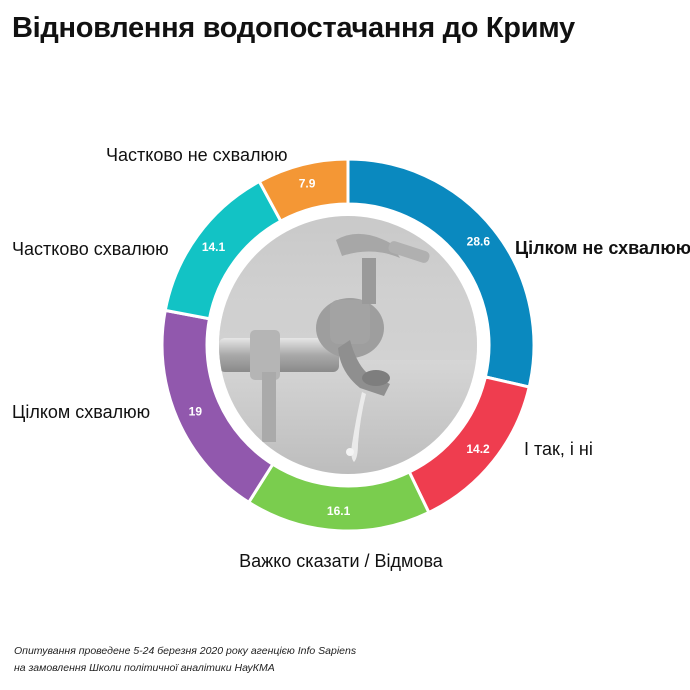 The height and width of the screenshot is (690, 690). What do you see at coordinates (602, 248) in the screenshot?
I see `slice-category-label-1: Цілком не схвалюю` at bounding box center [602, 248].